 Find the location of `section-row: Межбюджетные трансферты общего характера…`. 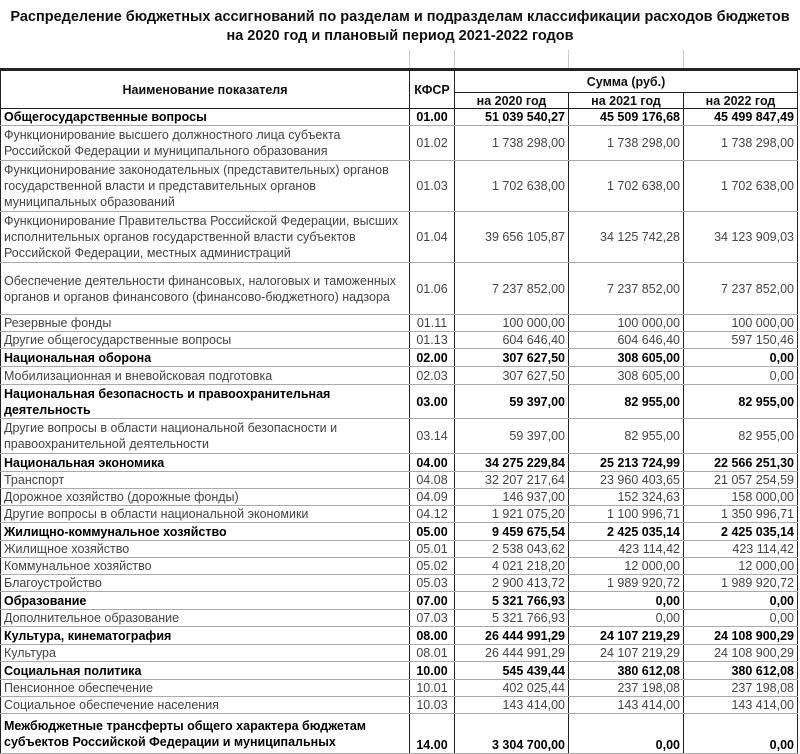

section-row: Межбюджетные трансферты общего характера… is located at coordinates (399, 733).